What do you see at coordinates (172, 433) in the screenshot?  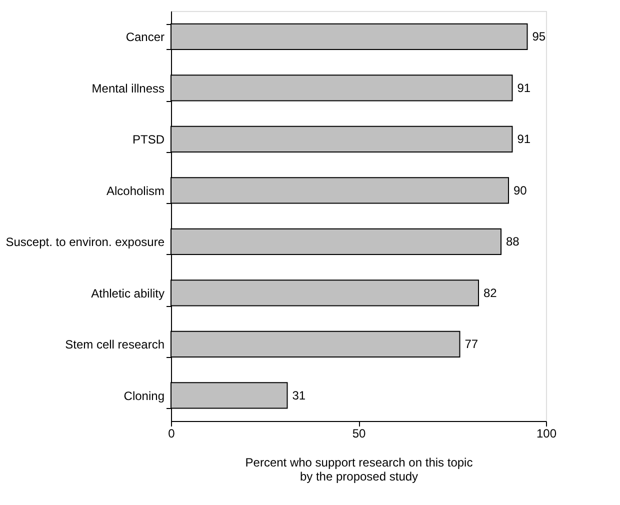 I see `x-tick-label: 0` at bounding box center [172, 433].